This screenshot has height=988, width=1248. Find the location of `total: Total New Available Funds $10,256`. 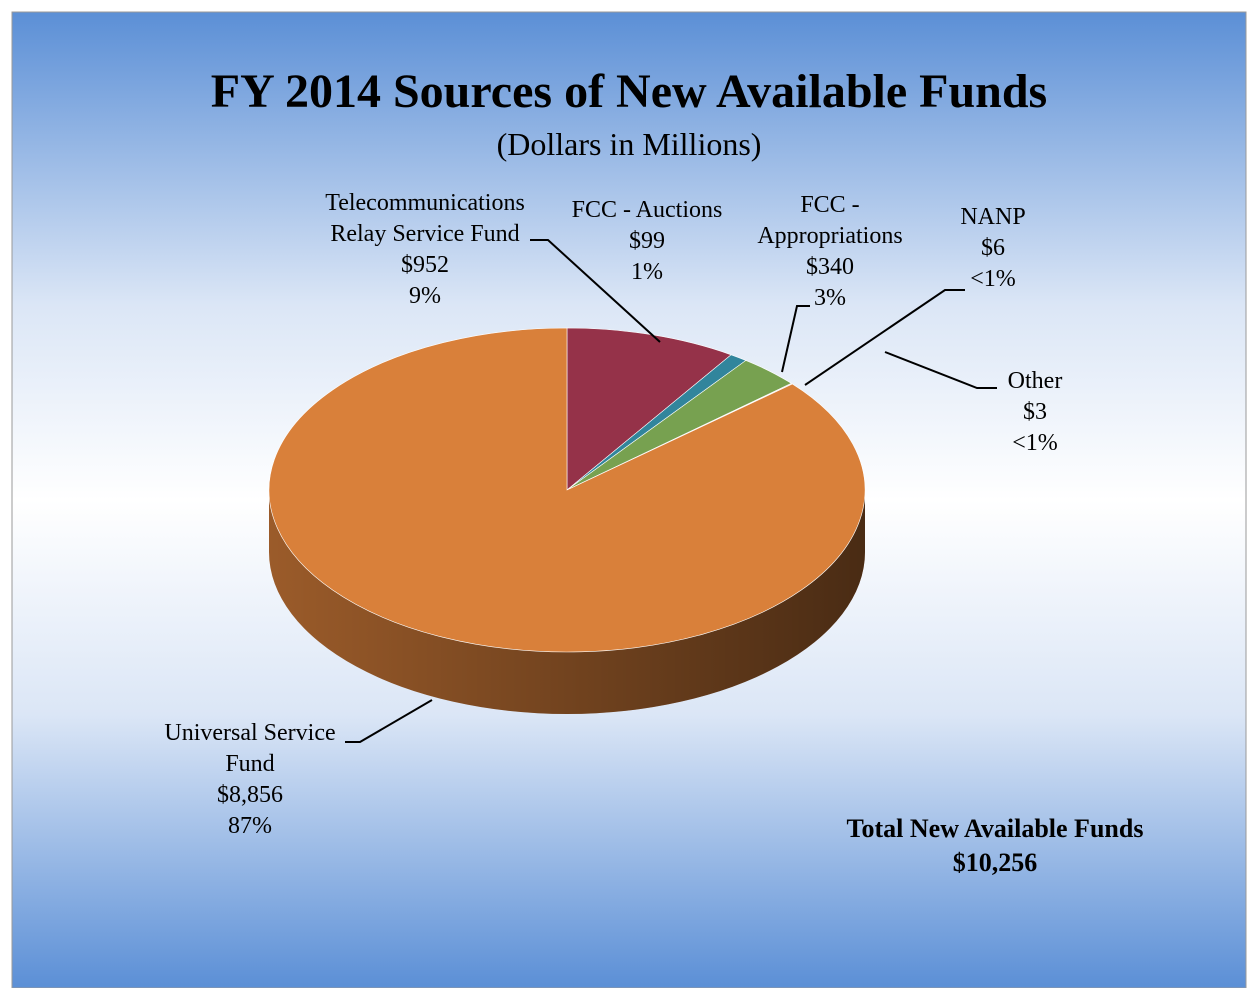

total: Total New Available Funds $10,256 is located at coordinates (995, 846).